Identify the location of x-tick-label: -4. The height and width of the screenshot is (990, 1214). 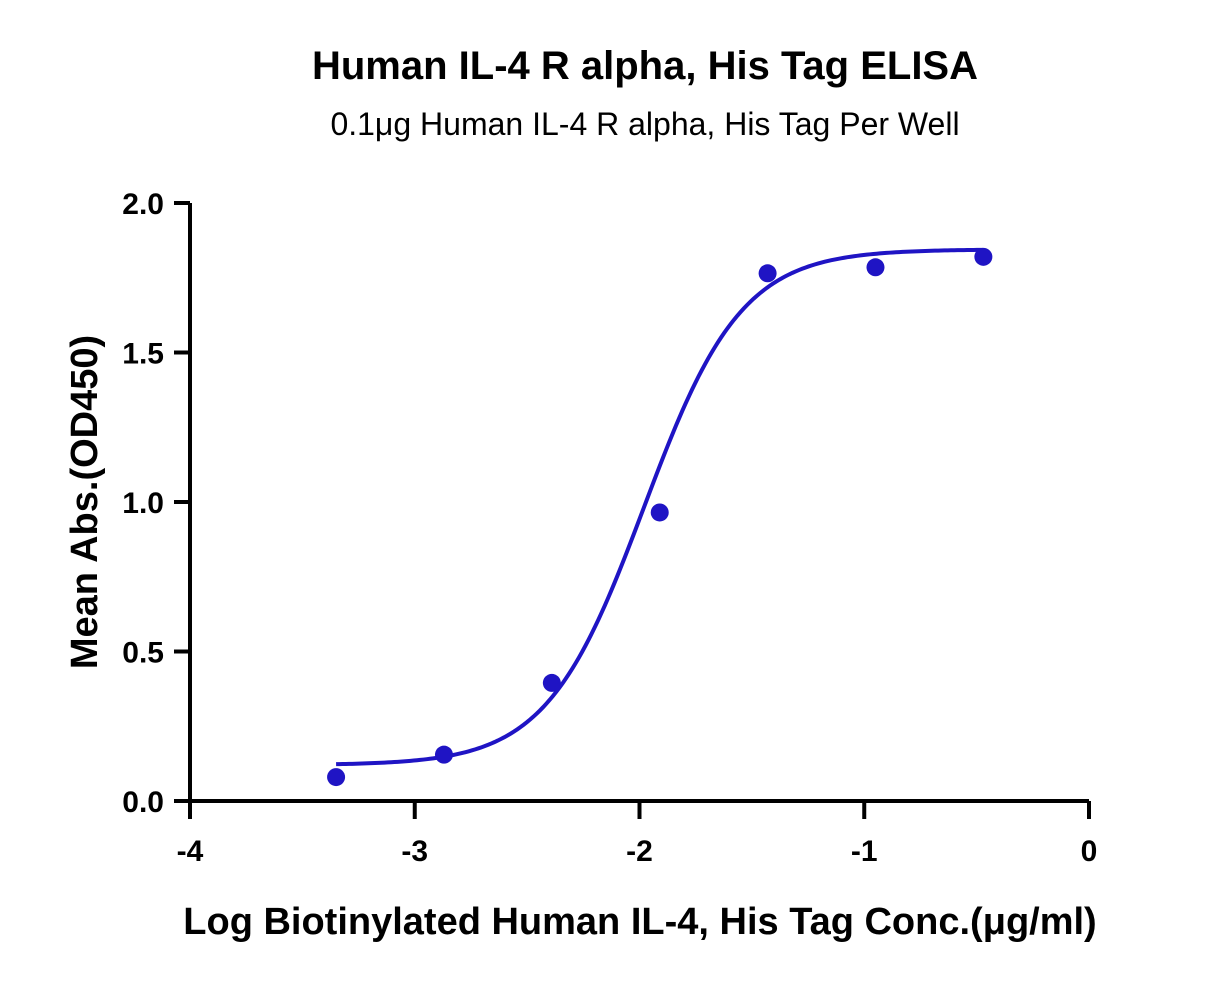
(190, 851).